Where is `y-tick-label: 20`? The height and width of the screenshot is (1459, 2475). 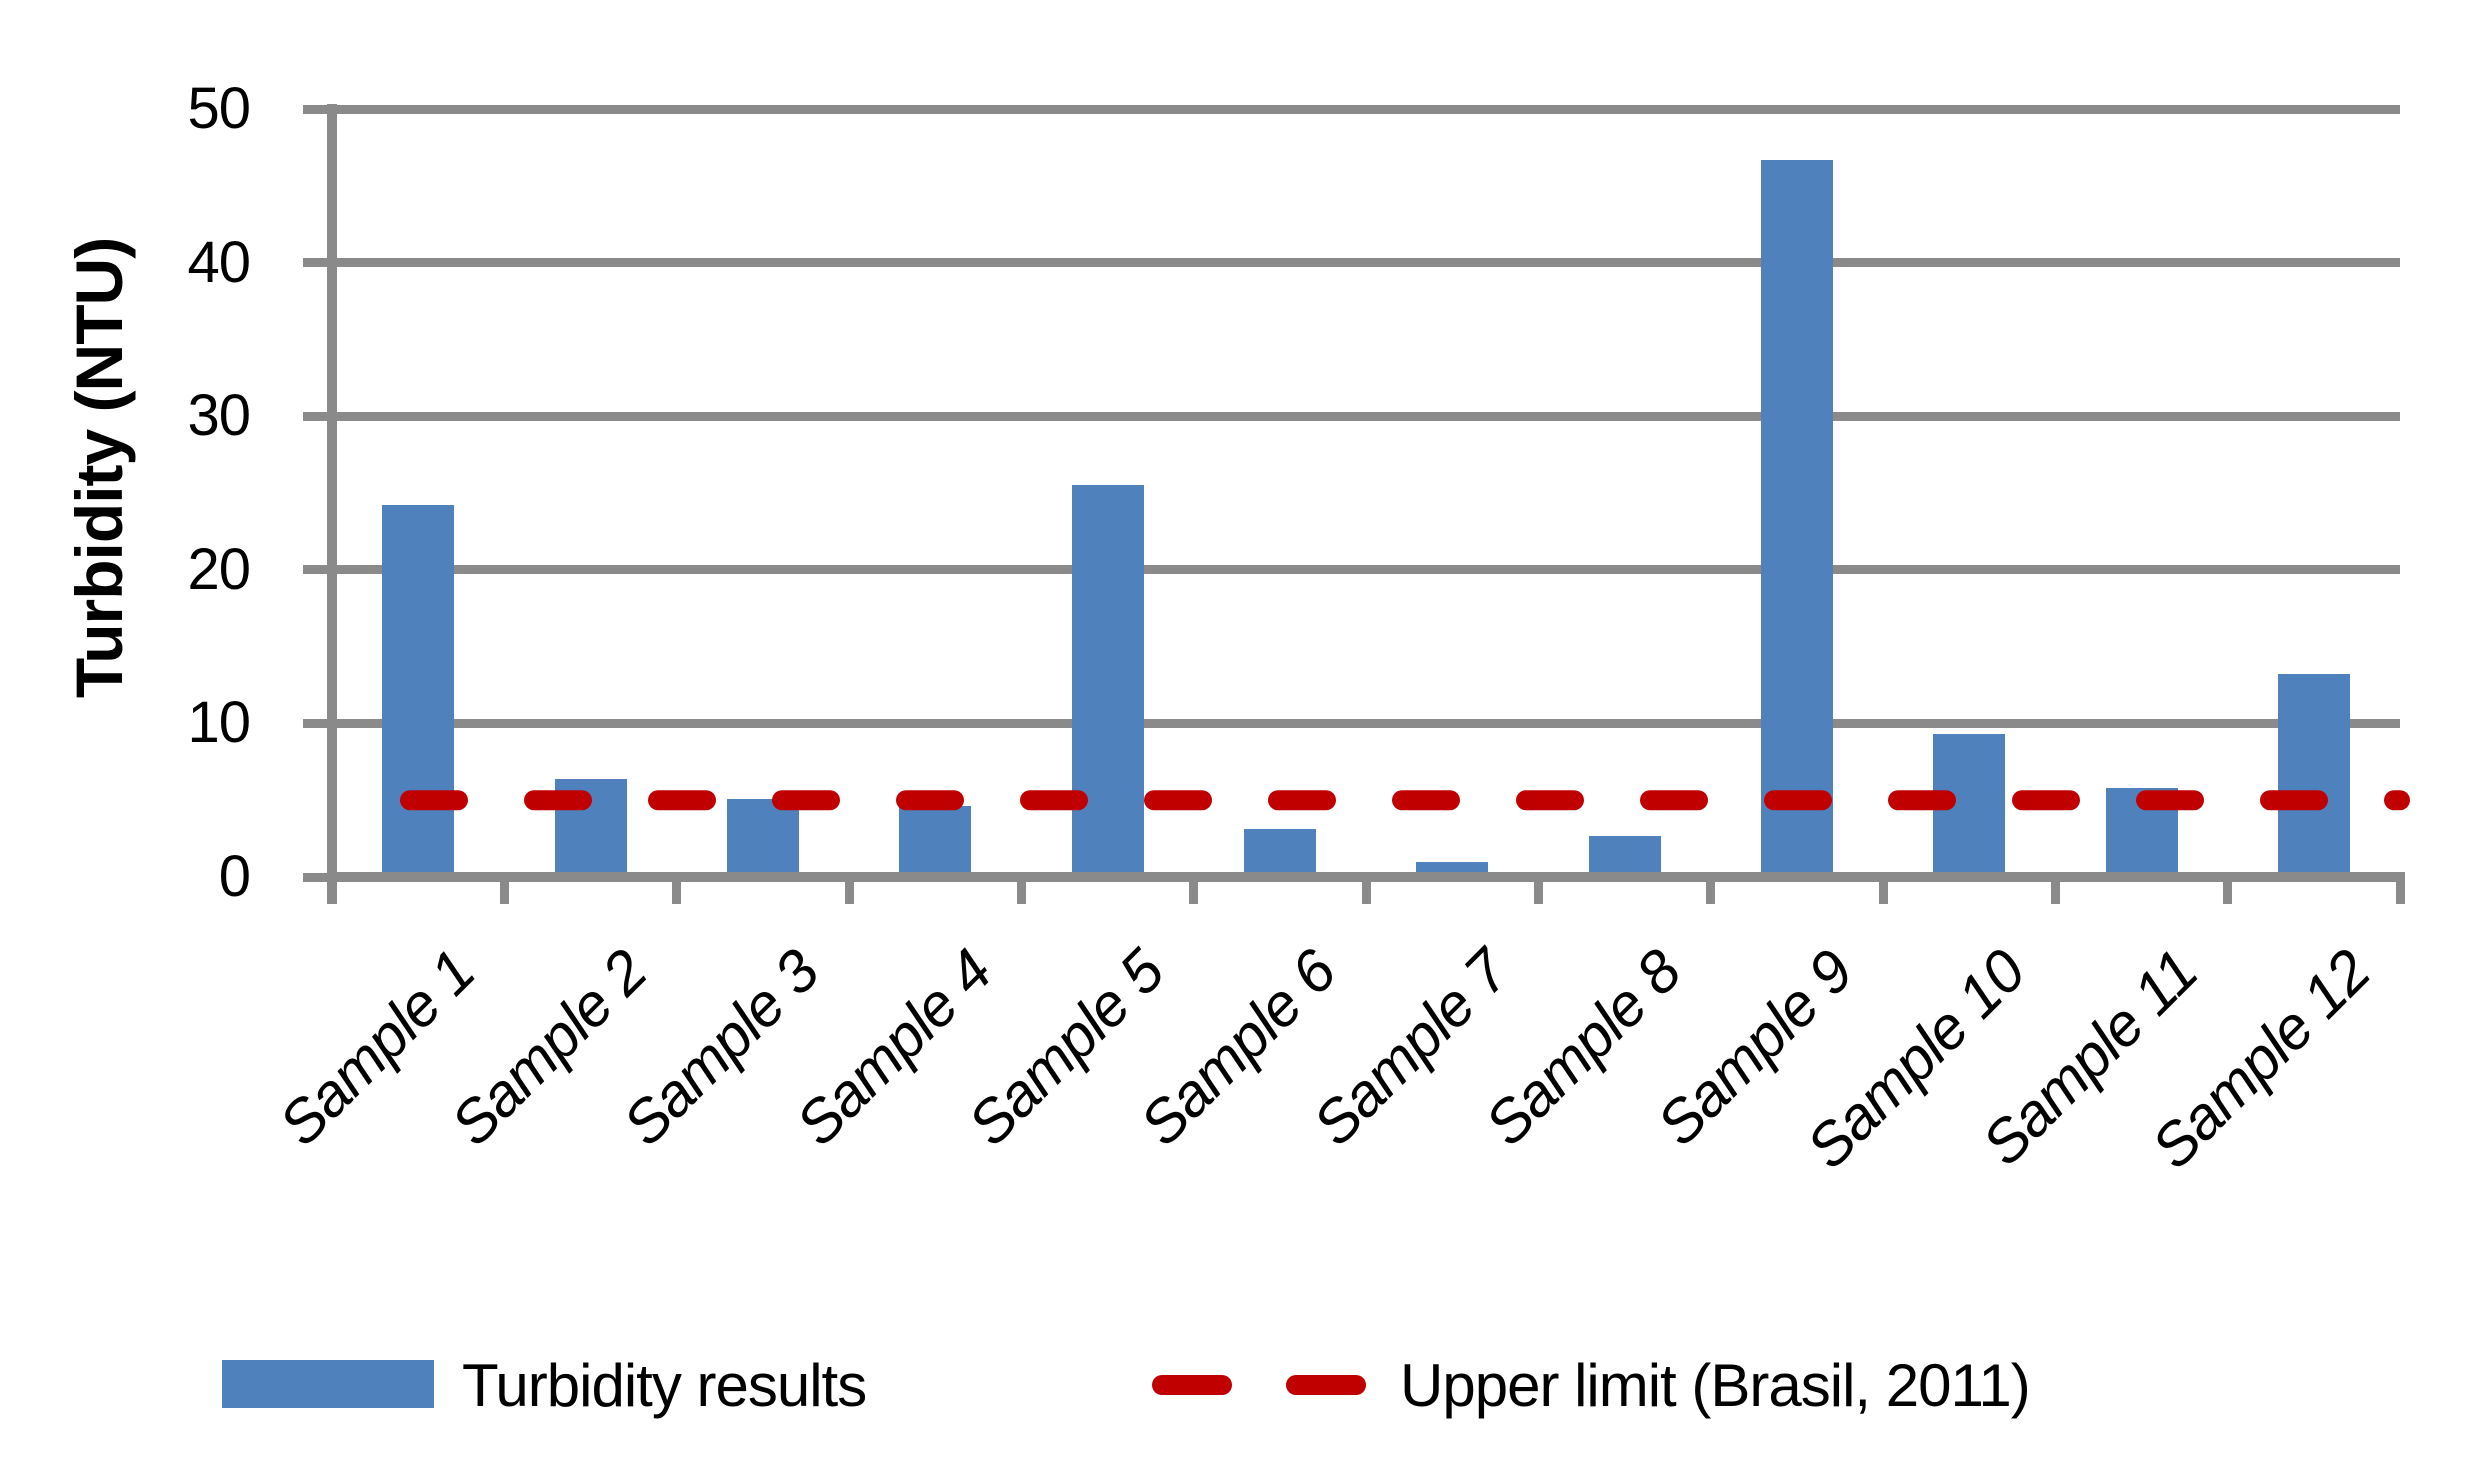 y-tick-label: 20 is located at coordinates (219, 569).